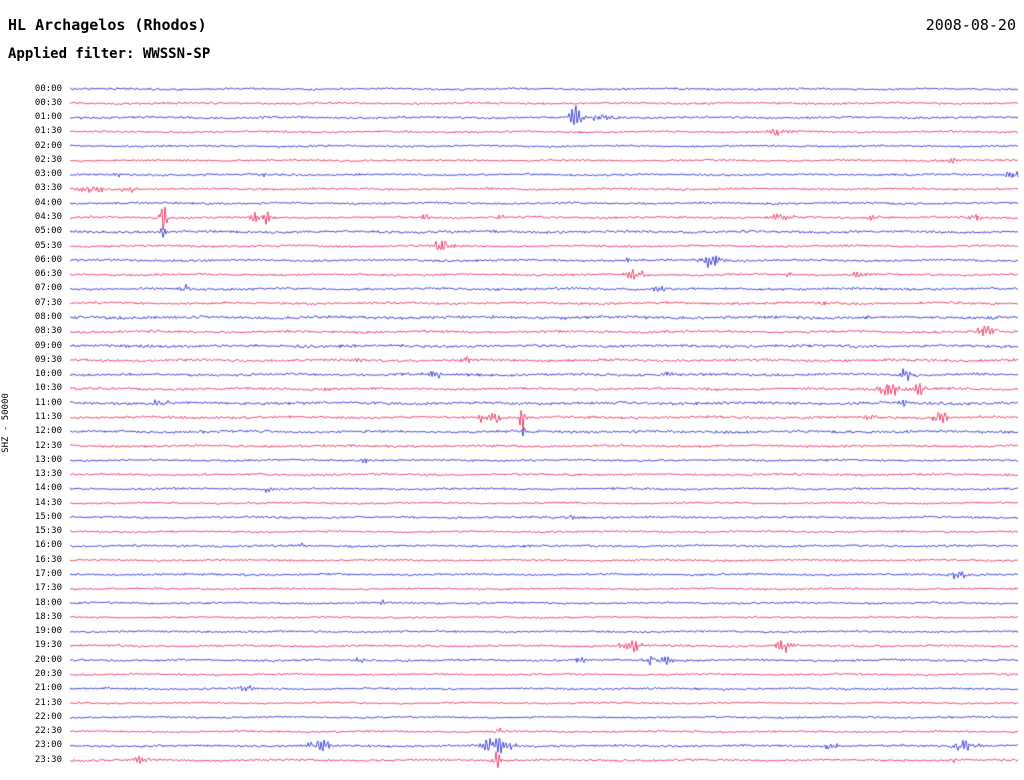  Describe the element at coordinates (48, 231) in the screenshot. I see `time-label: 05:00` at that location.